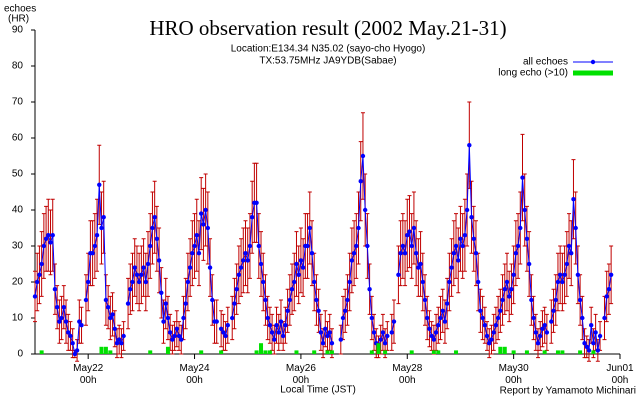 Image resolution: width=640 pixels, height=400 pixels. What do you see at coordinates (18, 174) in the screenshot?
I see `y-tick-label: 50` at bounding box center [18, 174].